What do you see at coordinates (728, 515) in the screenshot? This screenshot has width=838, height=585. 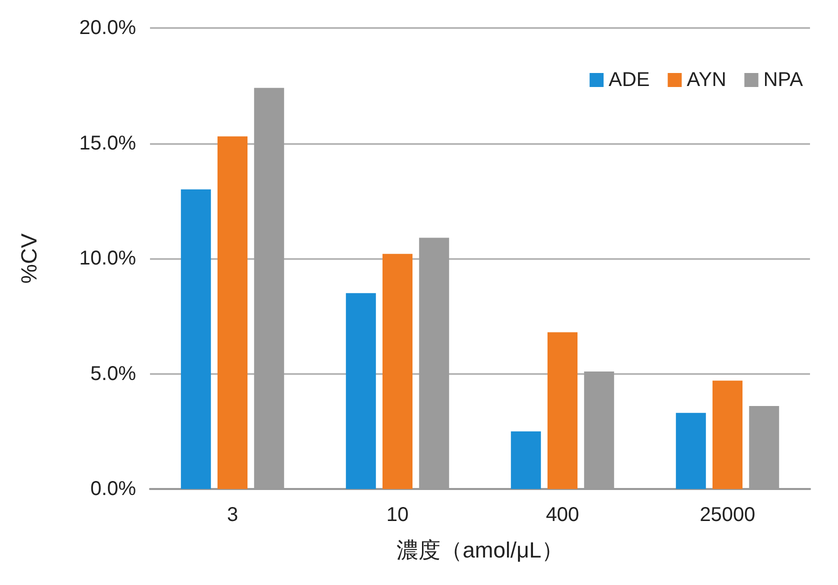 I see `x-tick-label: 25000` at bounding box center [728, 515].